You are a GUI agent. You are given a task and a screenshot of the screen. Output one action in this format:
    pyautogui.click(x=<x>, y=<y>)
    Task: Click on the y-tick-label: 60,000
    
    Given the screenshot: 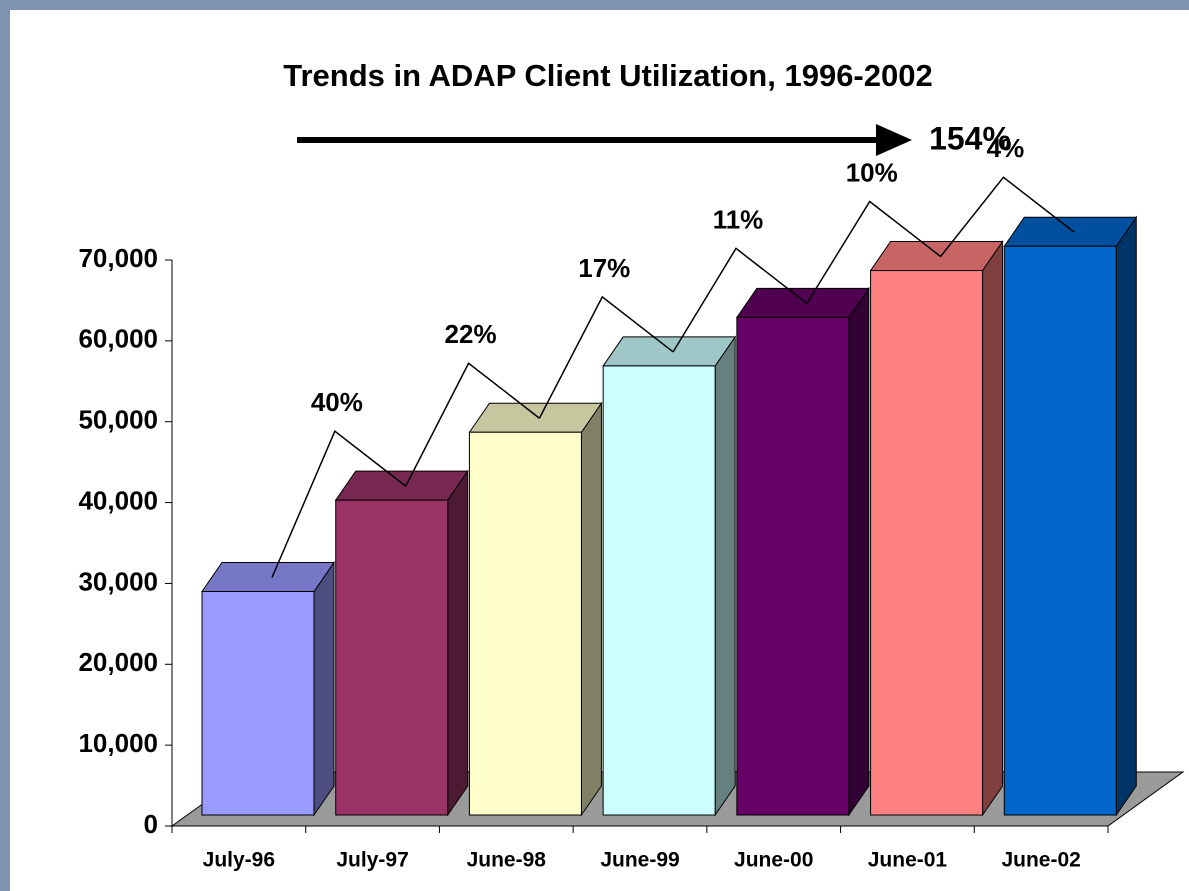 What is the action you would take?
    pyautogui.click(x=118, y=339)
    